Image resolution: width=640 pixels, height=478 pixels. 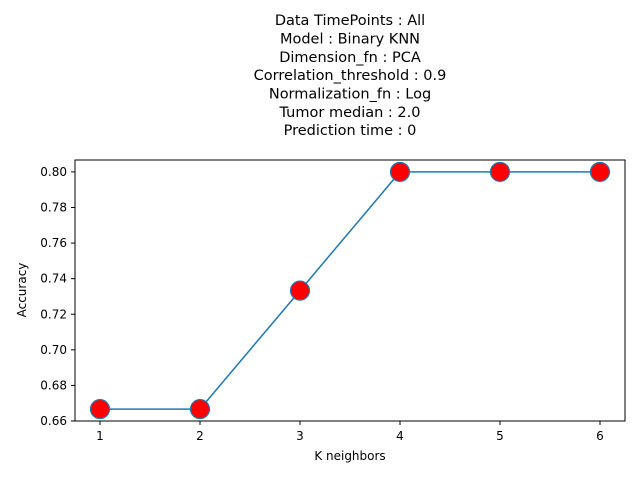 I want to click on y-tick-label: 0.76, so click(x=53, y=243).